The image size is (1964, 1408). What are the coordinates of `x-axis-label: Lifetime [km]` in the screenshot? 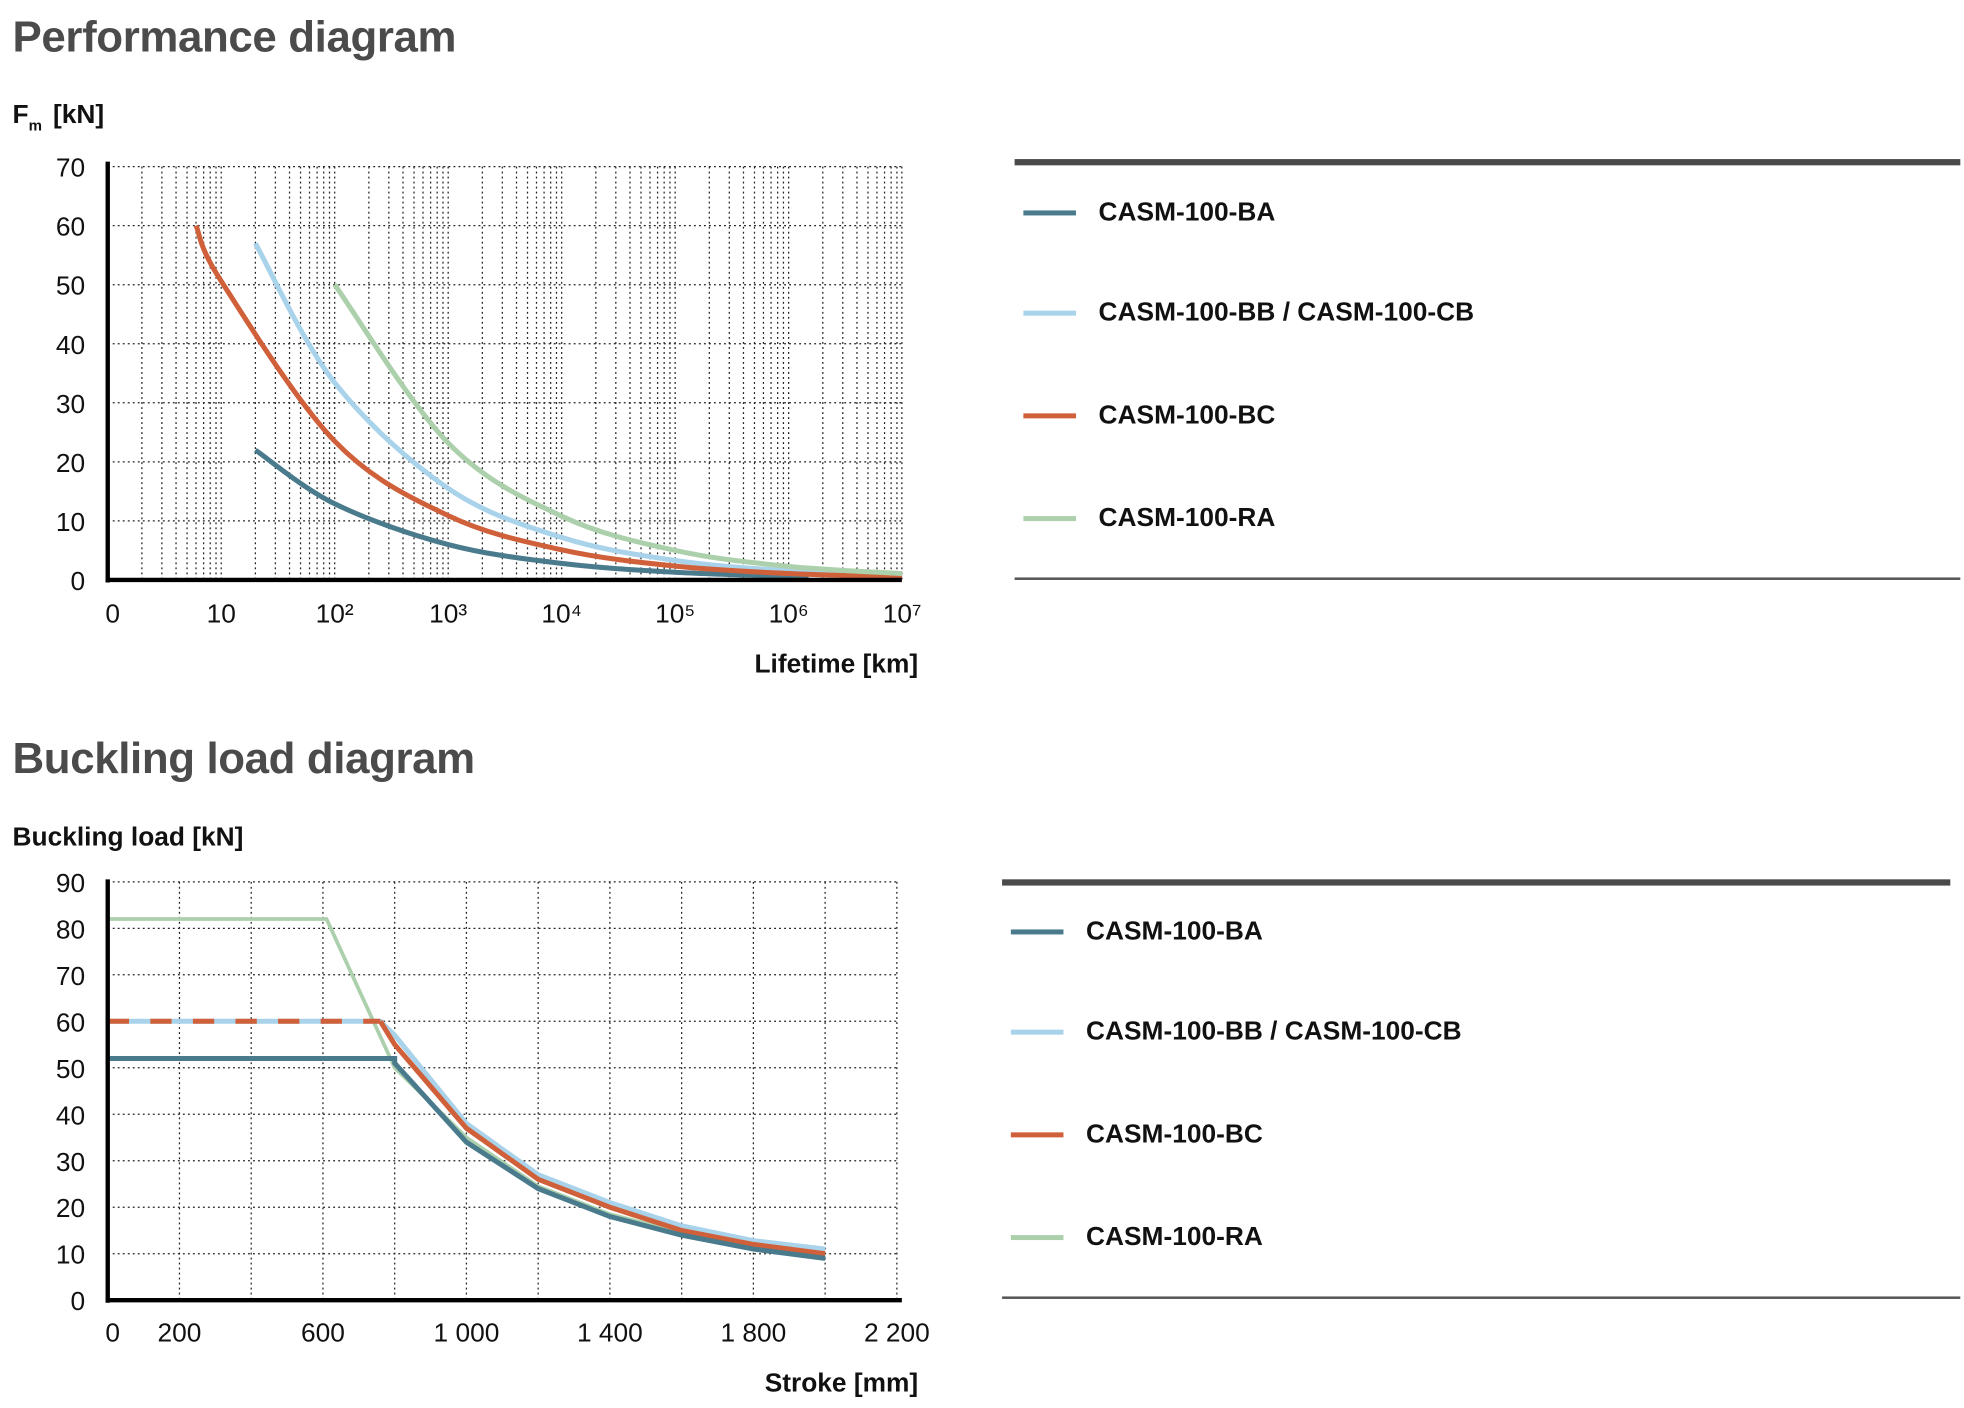 It's located at (836, 664).